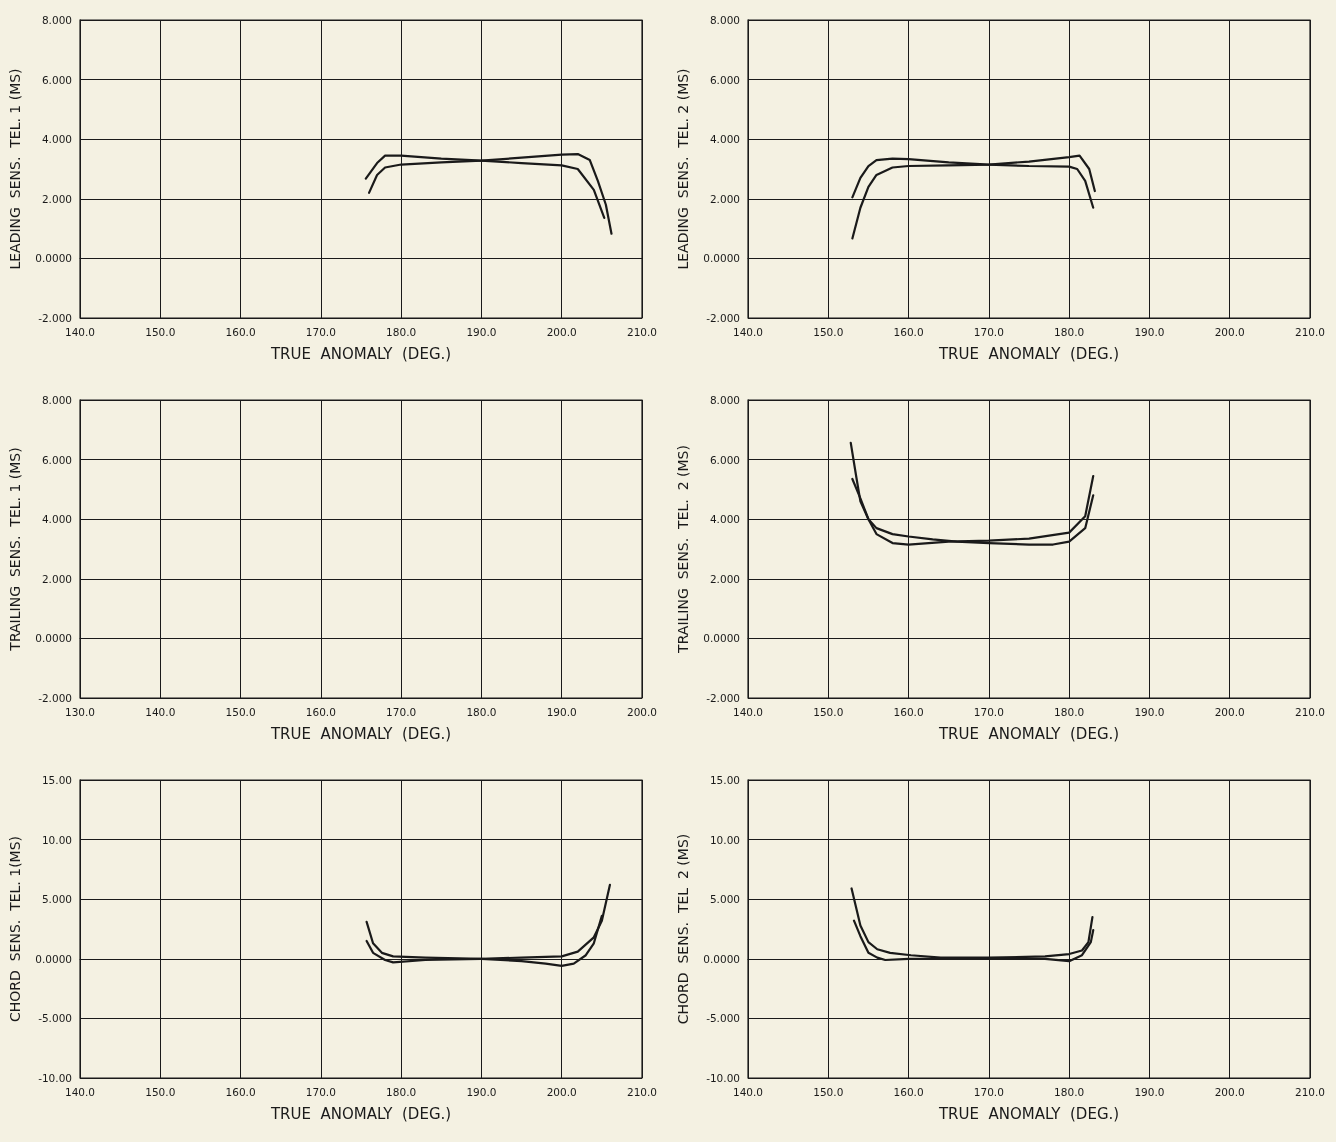 The width and height of the screenshot is (1336, 1142). What do you see at coordinates (15, 169) in the screenshot?
I see `y-axis-title: LEADING SENS. TEL. 1 (MS)` at bounding box center [15, 169].